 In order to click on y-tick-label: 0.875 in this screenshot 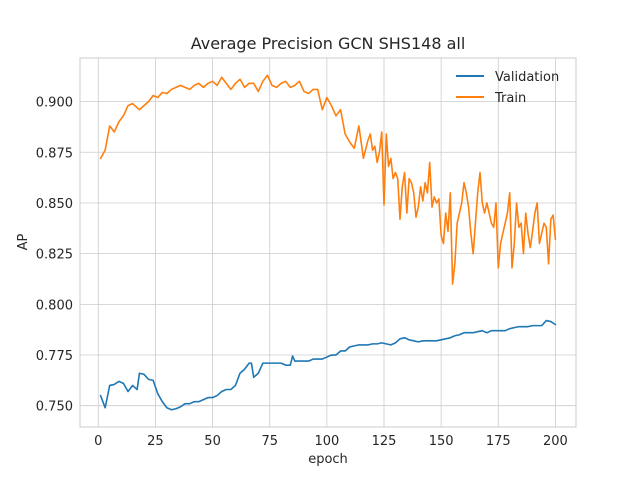, I will do `click(54, 153)`.